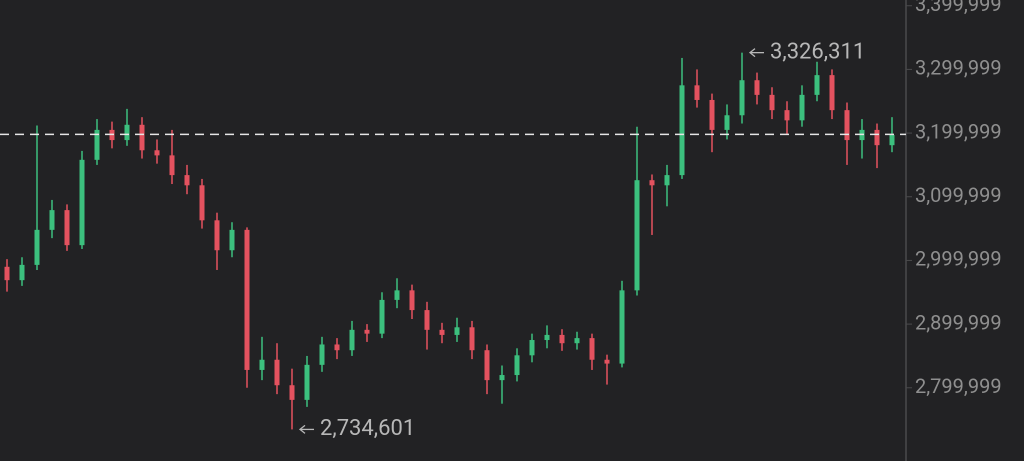 The height and width of the screenshot is (461, 1024). What do you see at coordinates (958, 322) in the screenshot?
I see `y-tick-label: 2,899,999` at bounding box center [958, 322].